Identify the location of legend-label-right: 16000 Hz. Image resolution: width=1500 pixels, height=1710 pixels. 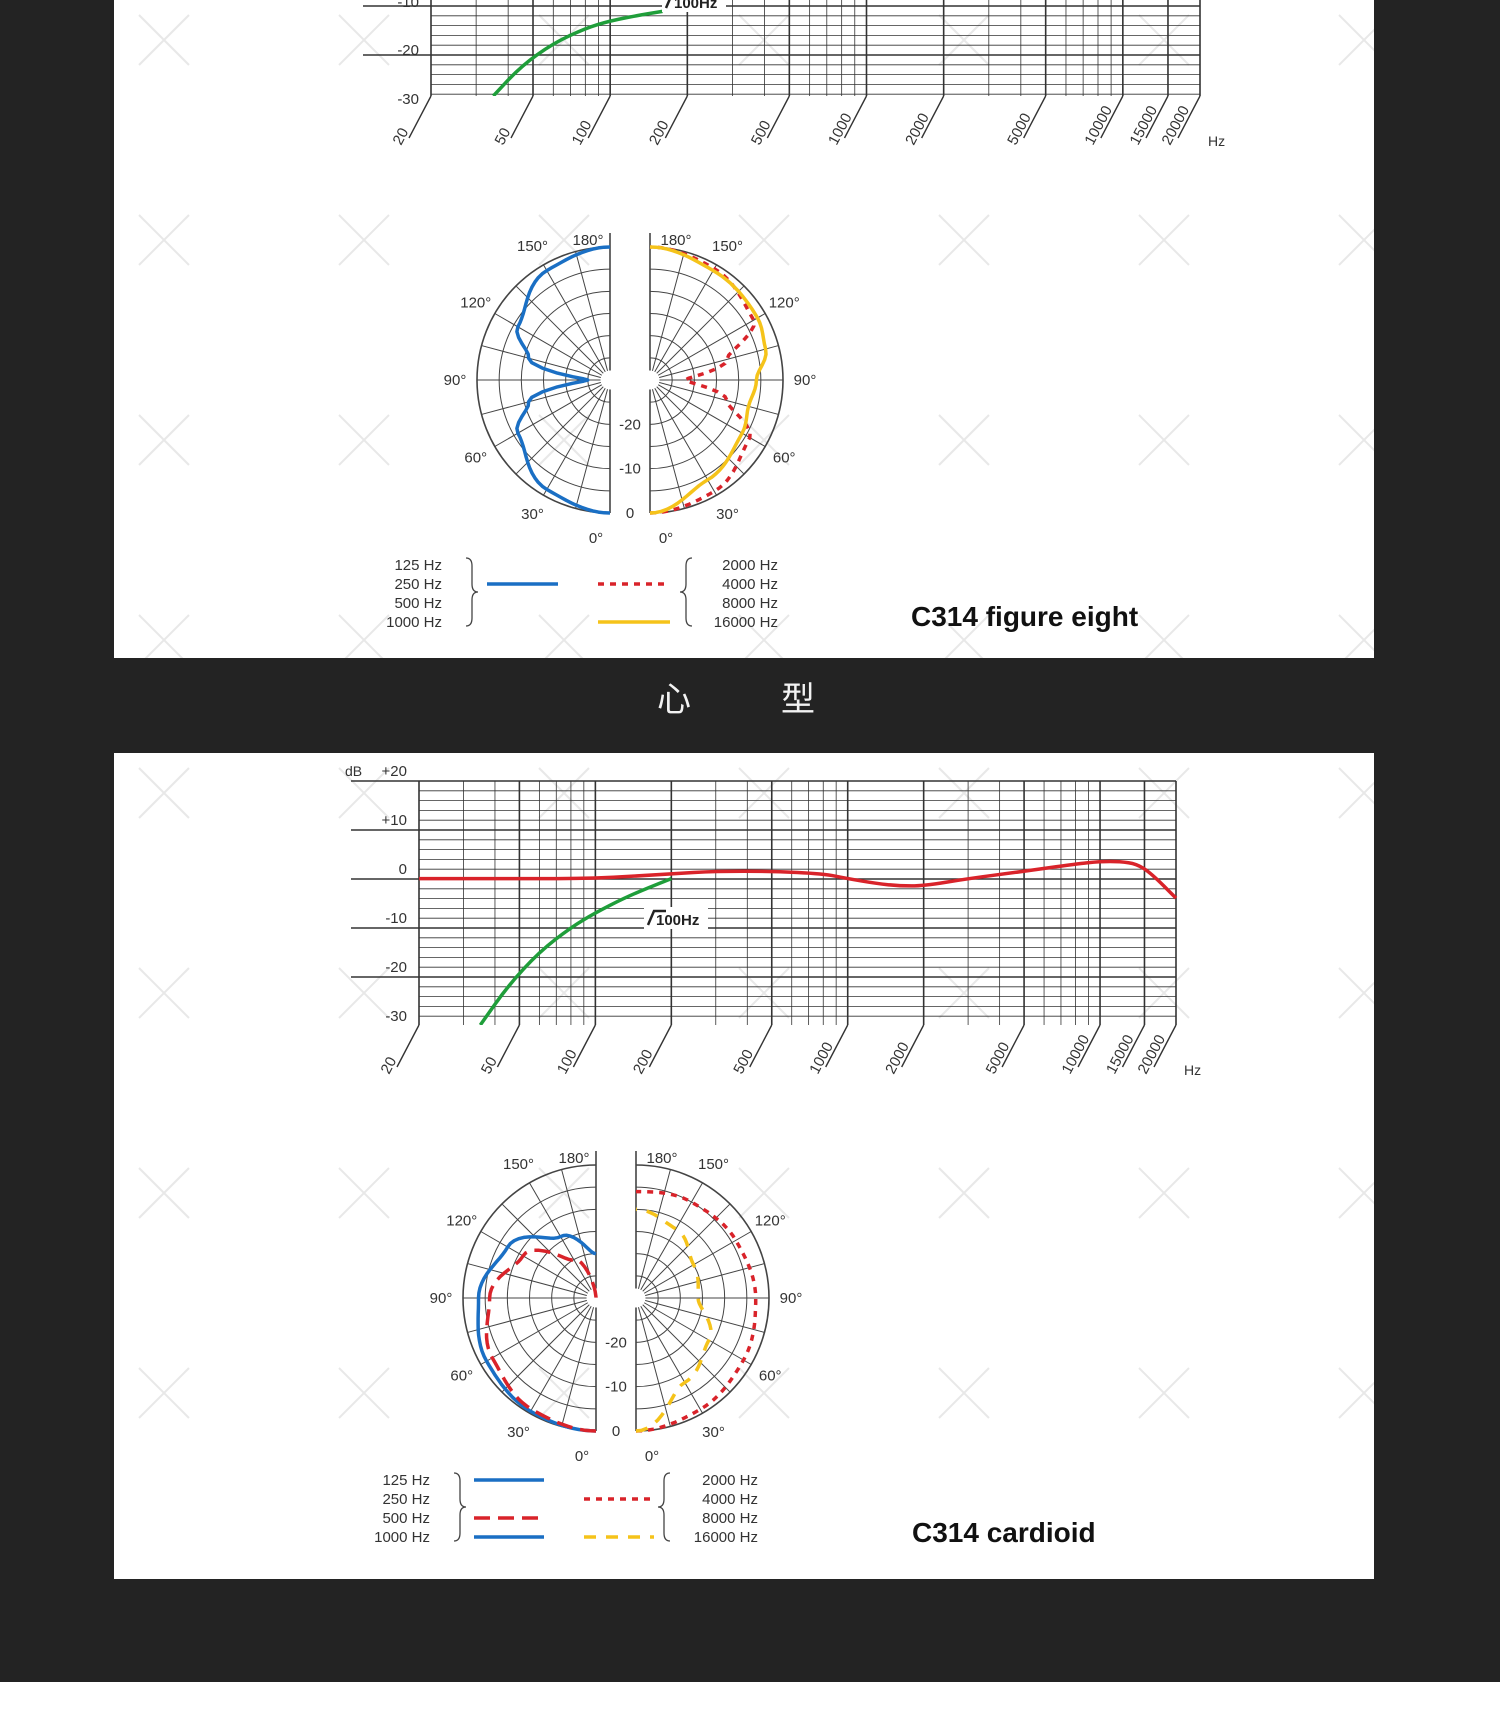
(746, 622).